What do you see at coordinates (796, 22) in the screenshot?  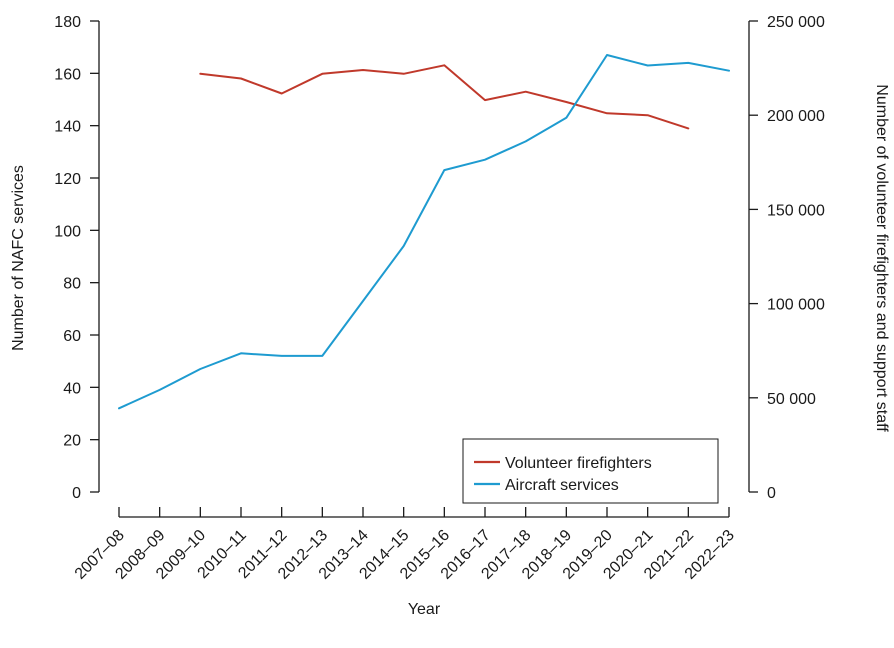 I see `right-axis-tick-label: 250 000` at bounding box center [796, 22].